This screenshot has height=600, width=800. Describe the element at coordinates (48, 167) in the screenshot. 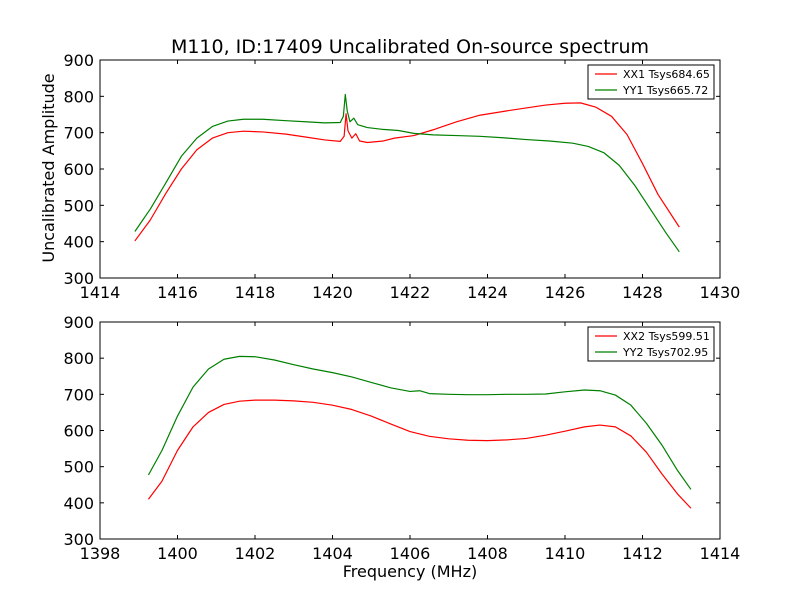

I see `y-axis-label: Uncalibrated Amplitude` at that location.